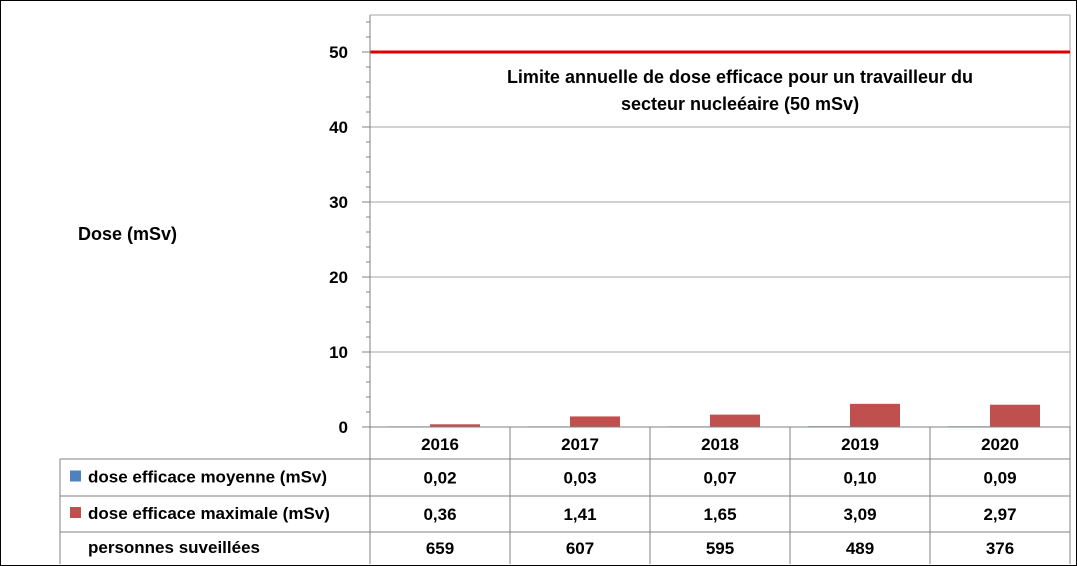 The image size is (1077, 566). I want to click on table-cell-value: 607, so click(580, 548).